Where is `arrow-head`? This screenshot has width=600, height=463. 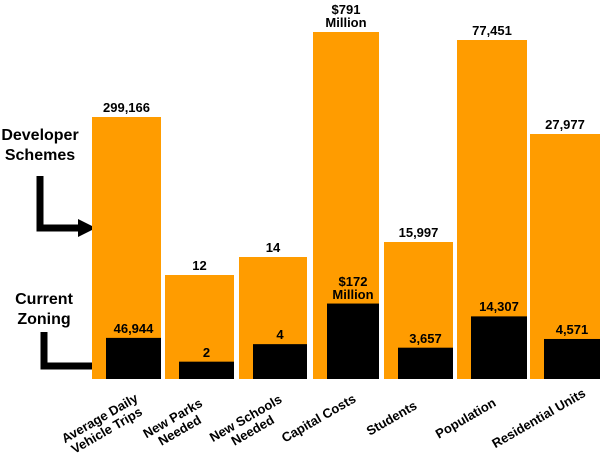
arrow-head is located at coordinates (87, 228).